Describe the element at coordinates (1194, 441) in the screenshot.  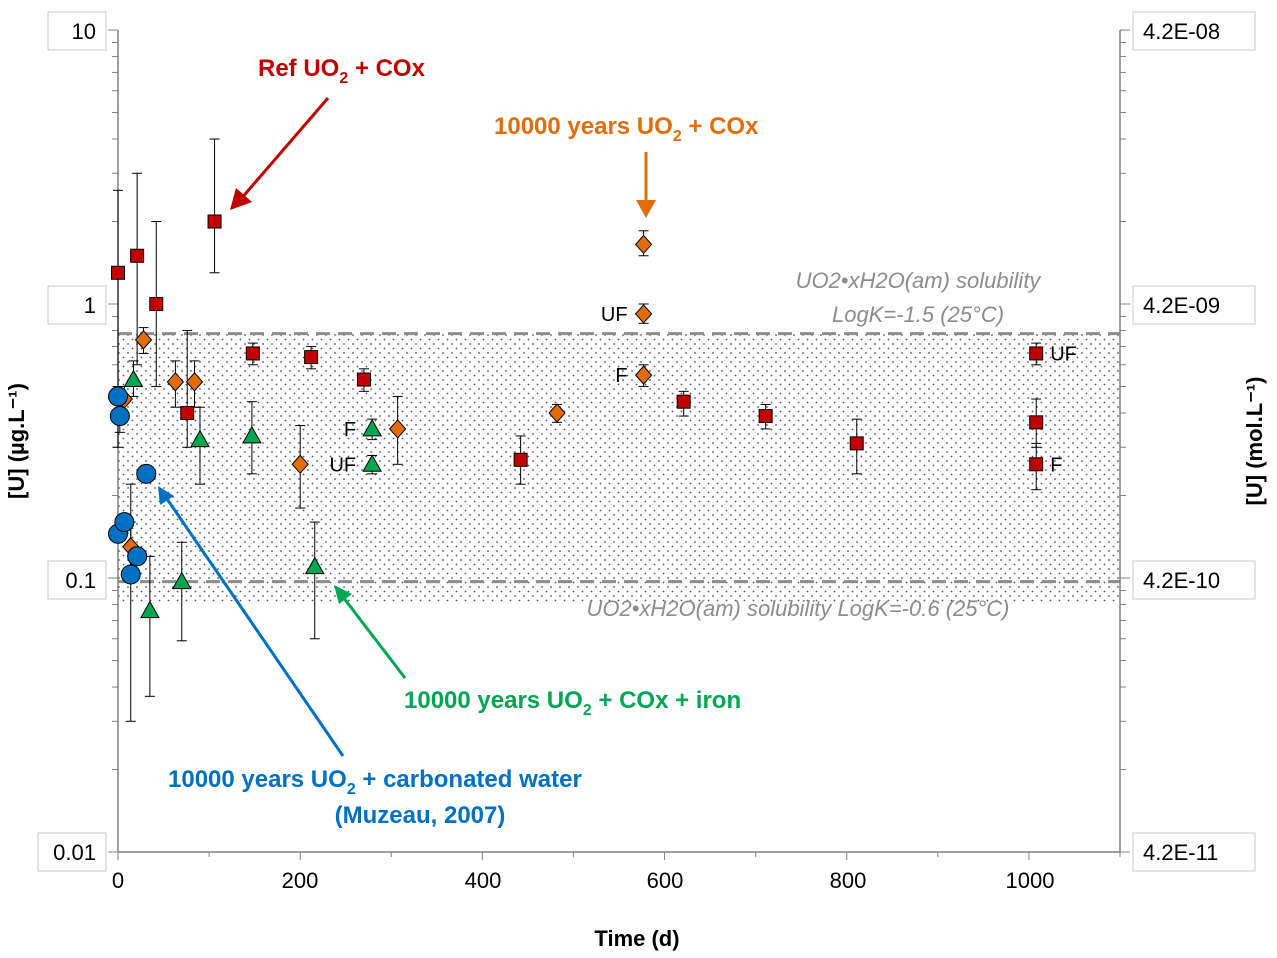
I see `y2-tick-labels: 4.2E-08 4.2E-09 4.2E-10 4.2E-11` at that location.